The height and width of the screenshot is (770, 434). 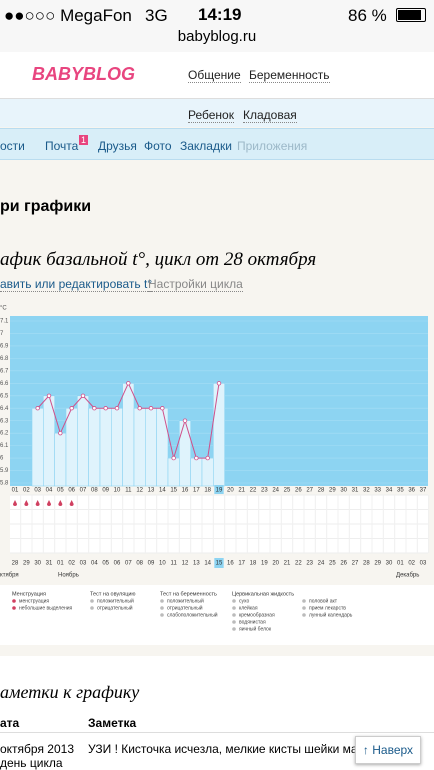 What do you see at coordinates (128, 564) in the screenshot?
I see `date-label: 07` at bounding box center [128, 564].